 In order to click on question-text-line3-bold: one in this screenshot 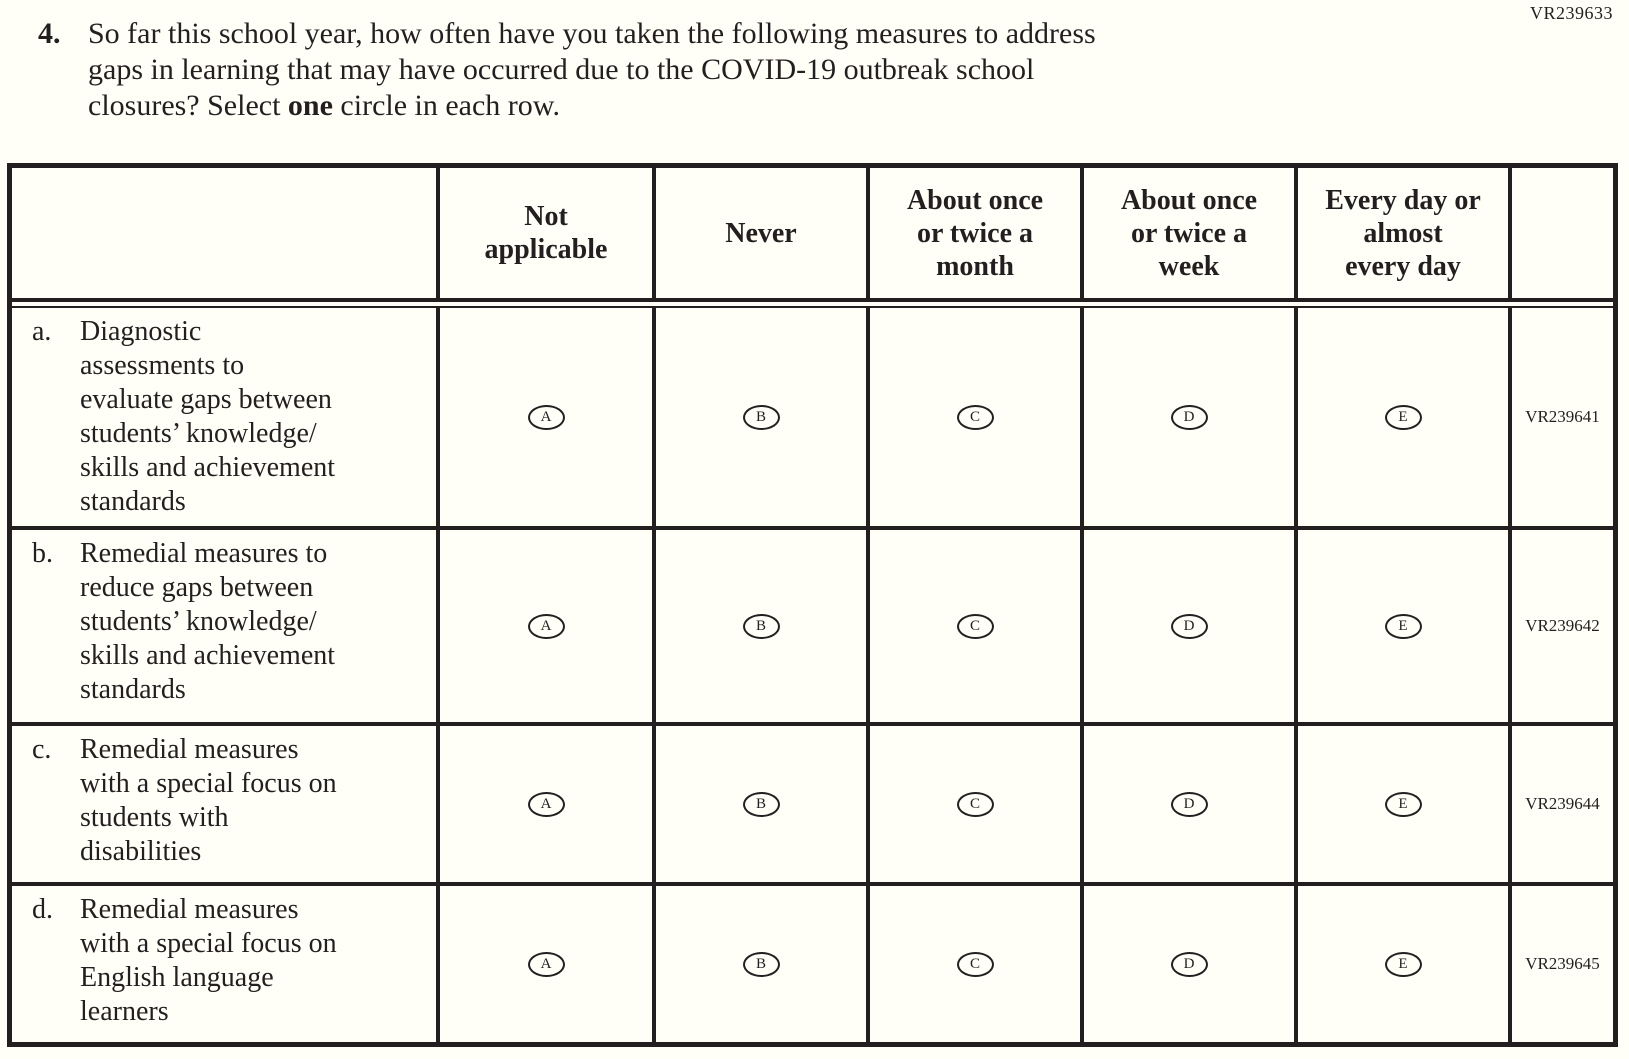, I will do `click(310, 105)`.